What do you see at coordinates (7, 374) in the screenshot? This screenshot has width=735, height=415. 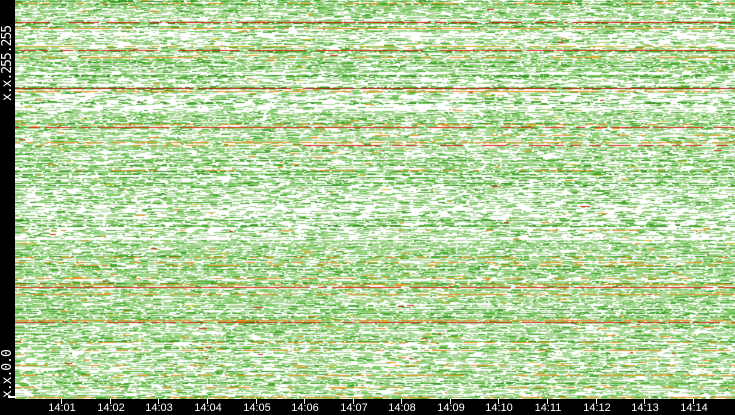 I see `y-axis-min-label: x.x.0.0` at bounding box center [7, 374].